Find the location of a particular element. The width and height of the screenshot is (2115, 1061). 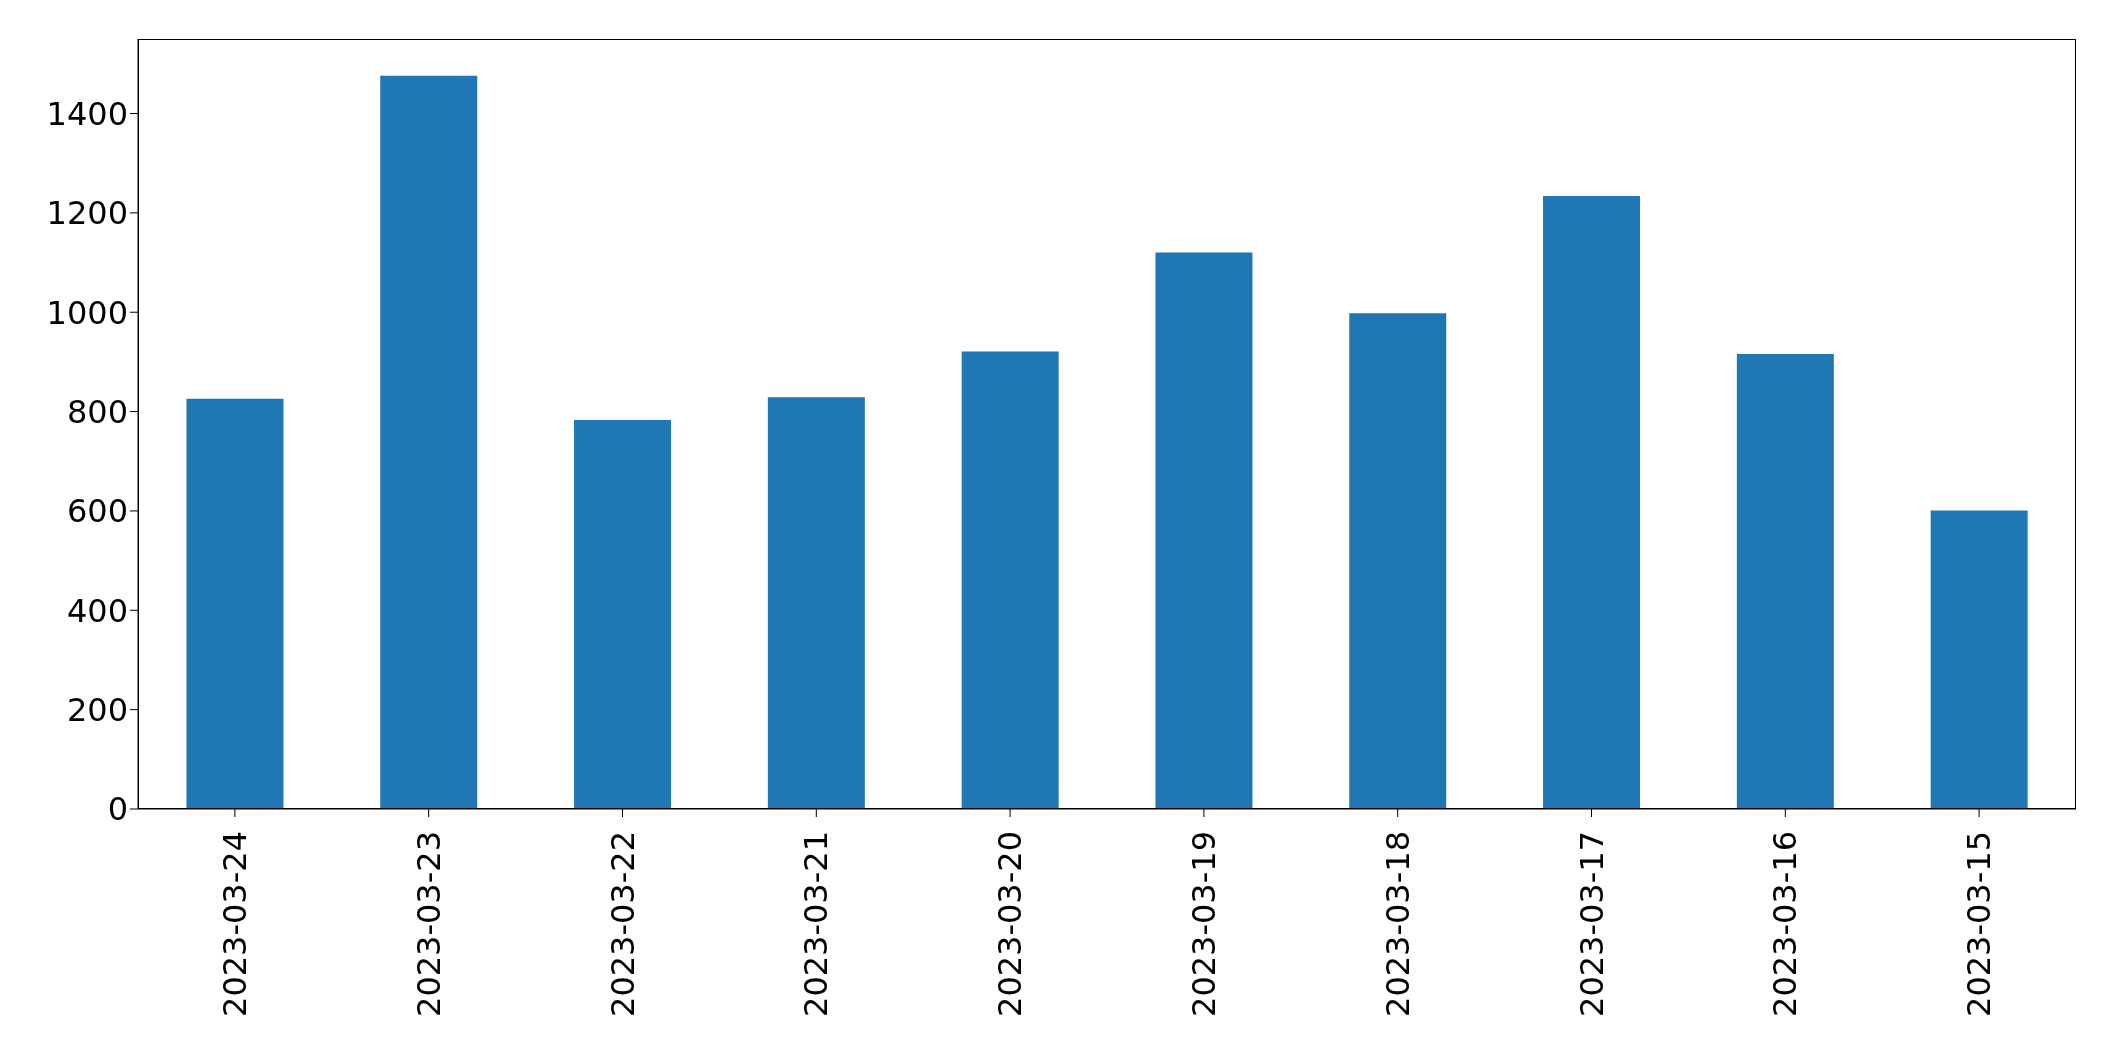

y-tick-label: 200 is located at coordinates (97, 710).